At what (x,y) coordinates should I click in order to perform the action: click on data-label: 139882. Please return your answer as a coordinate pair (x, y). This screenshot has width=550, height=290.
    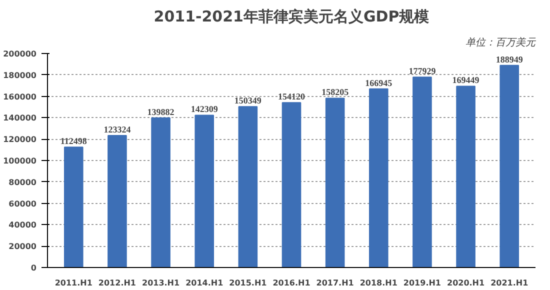
    Looking at the image, I should click on (161, 111).